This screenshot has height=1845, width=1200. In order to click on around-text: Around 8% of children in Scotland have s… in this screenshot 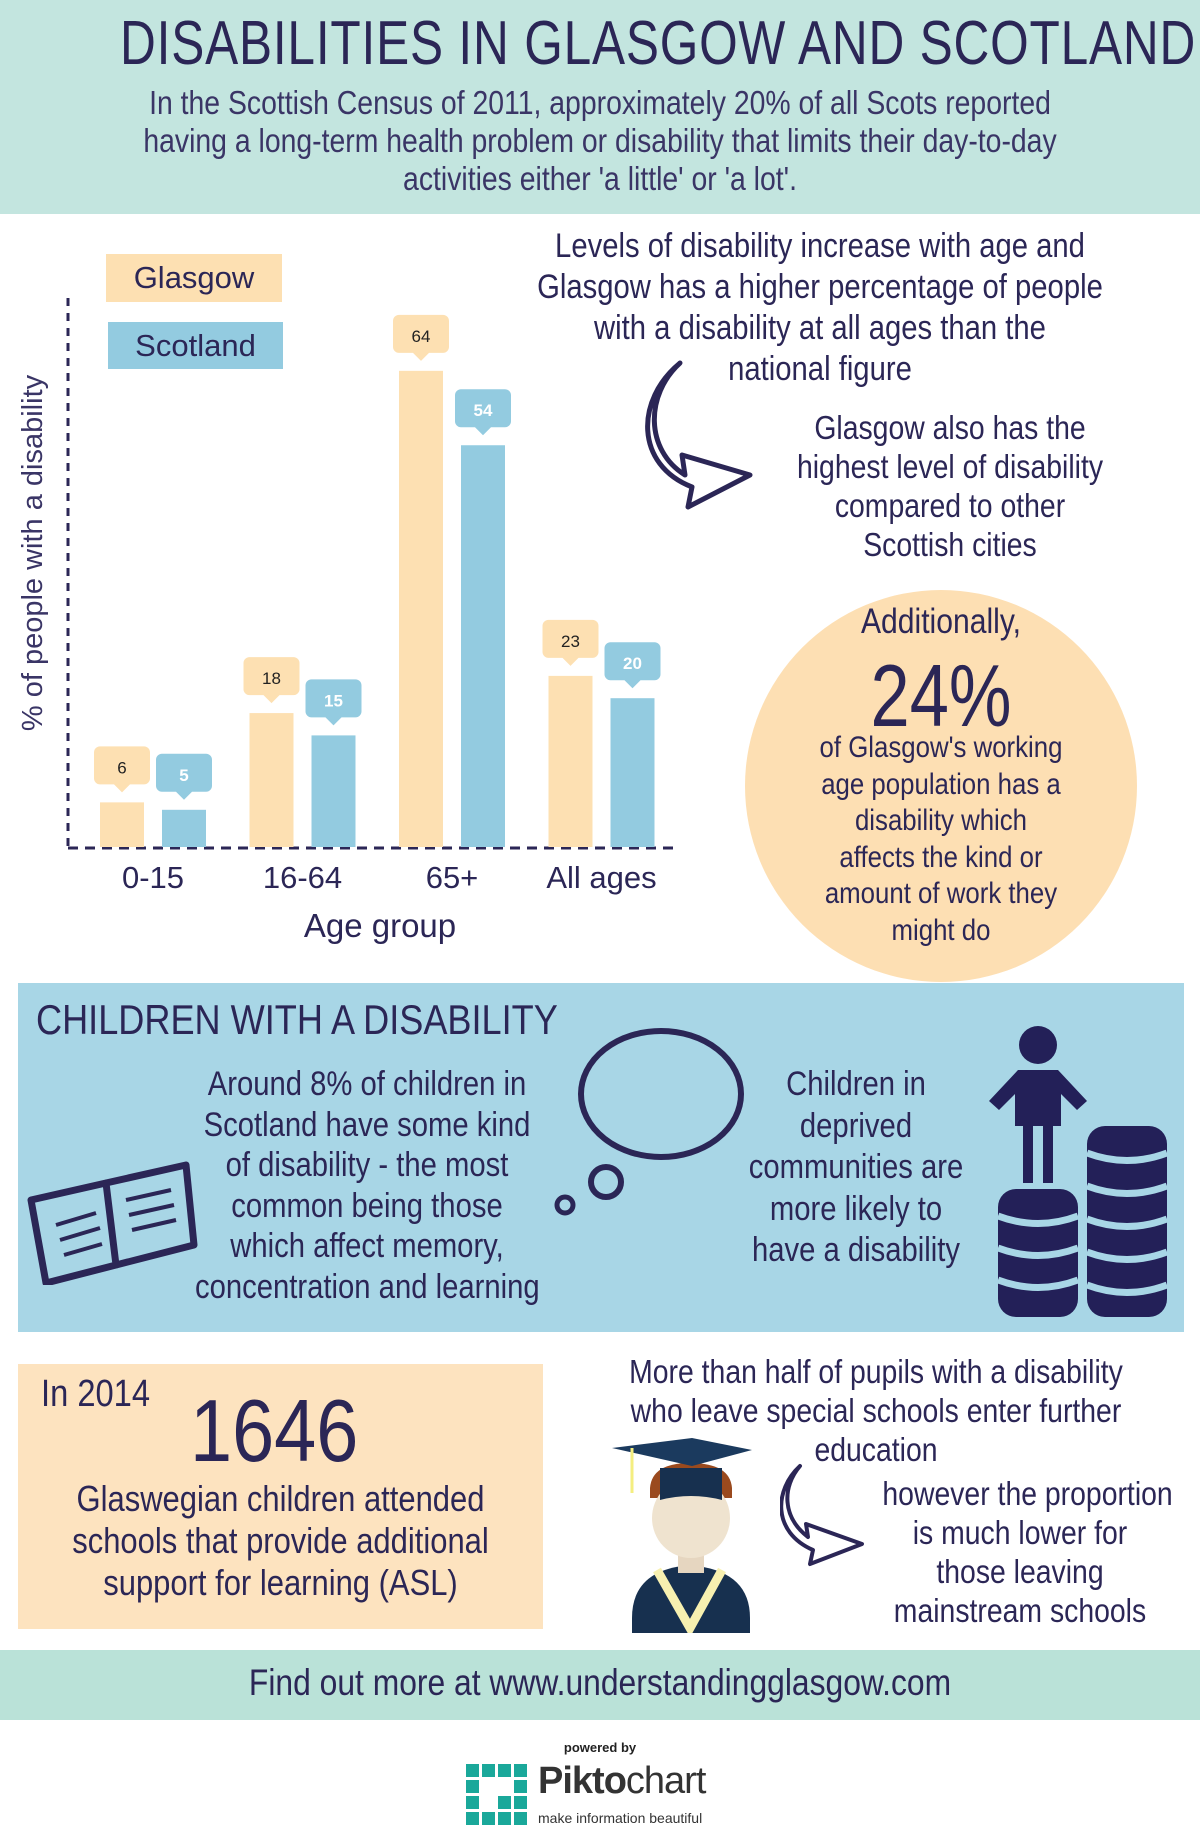, I will do `click(367, 1185)`.